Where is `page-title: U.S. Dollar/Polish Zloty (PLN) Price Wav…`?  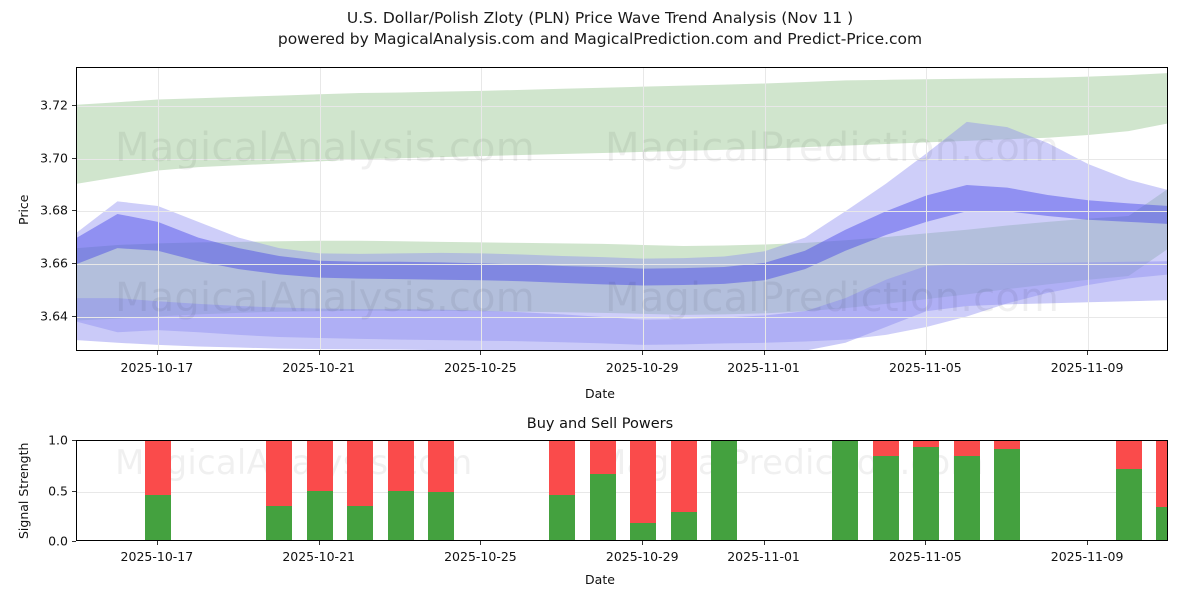
page-title: U.S. Dollar/Polish Zloty (PLN) Price Wav… is located at coordinates (600, 18).